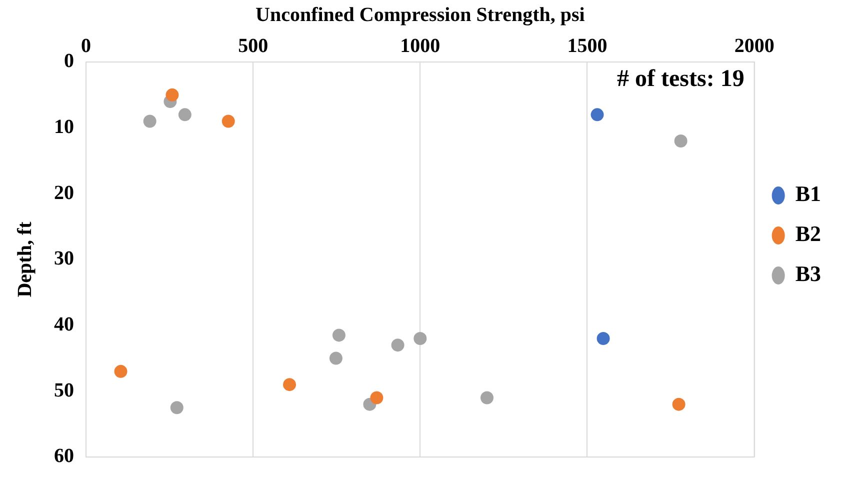  I want to click on y-tick-label: 50, so click(64, 390).